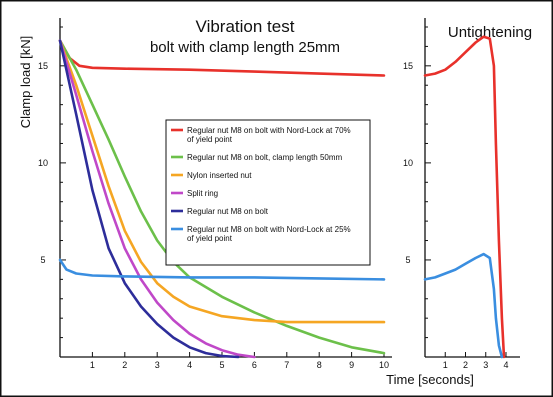 This screenshot has height=397, width=553. What do you see at coordinates (92, 365) in the screenshot?
I see `main-x-tick-label: 1` at bounding box center [92, 365].